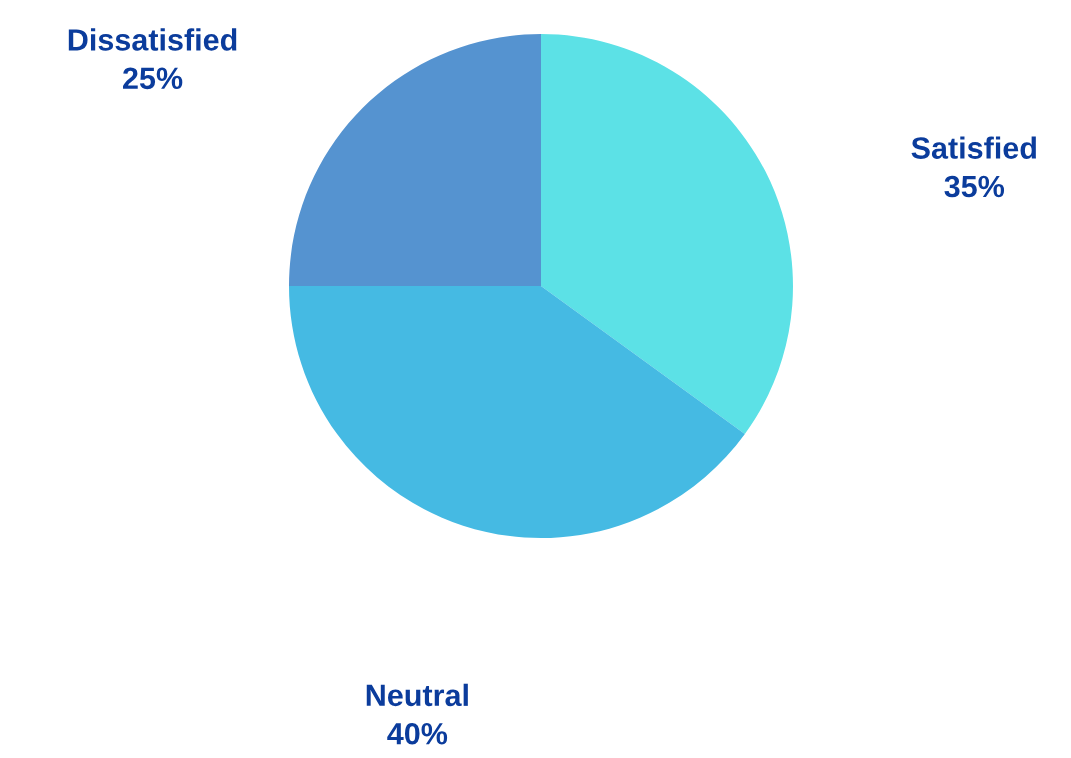 This screenshot has height=758, width=1071. I want to click on slice-label: Dissatisfied, so click(152, 39).